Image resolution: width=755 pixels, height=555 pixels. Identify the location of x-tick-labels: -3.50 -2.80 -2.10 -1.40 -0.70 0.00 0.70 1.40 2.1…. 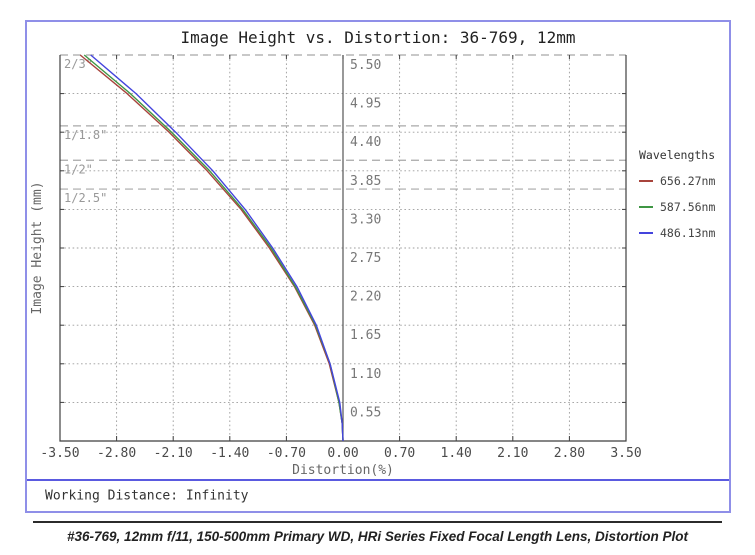
(340, 453).